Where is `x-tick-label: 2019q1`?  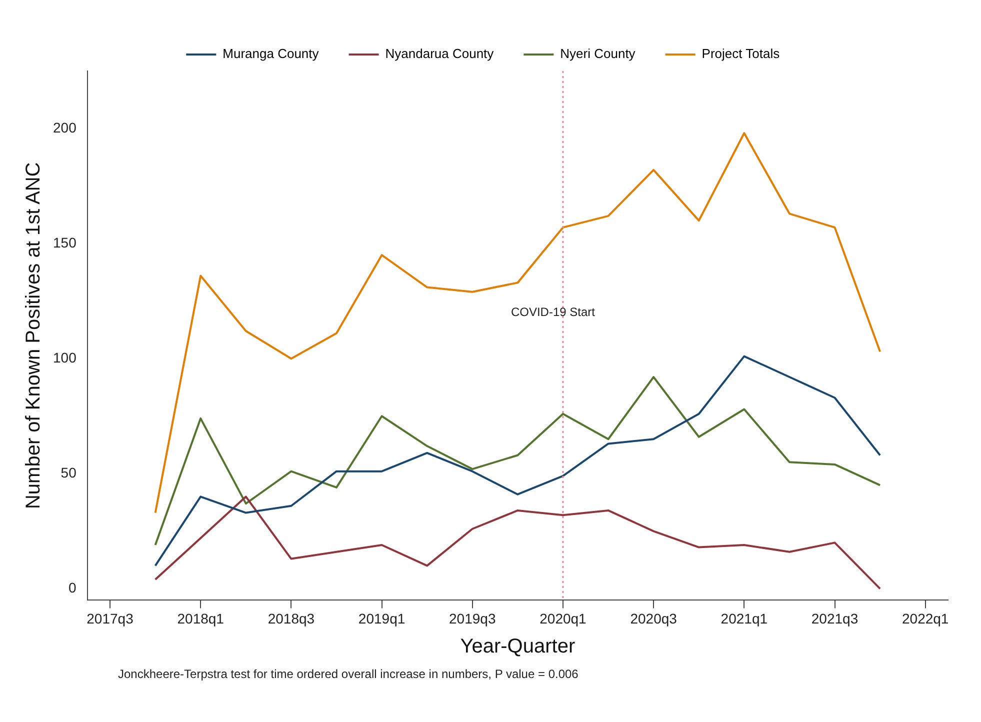 x-tick-label: 2019q1 is located at coordinates (382, 618).